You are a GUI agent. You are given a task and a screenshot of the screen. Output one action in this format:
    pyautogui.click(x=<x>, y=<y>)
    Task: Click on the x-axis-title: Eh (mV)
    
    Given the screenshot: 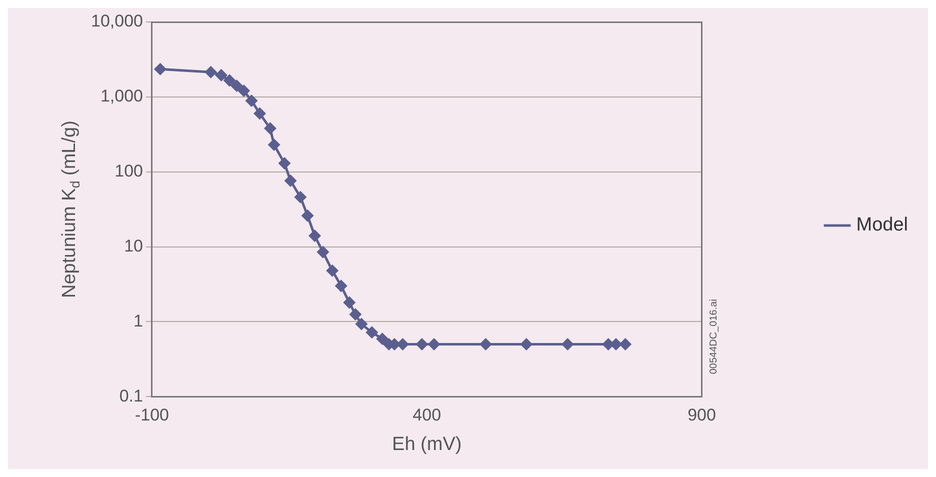 What is the action you would take?
    pyautogui.click(x=427, y=444)
    